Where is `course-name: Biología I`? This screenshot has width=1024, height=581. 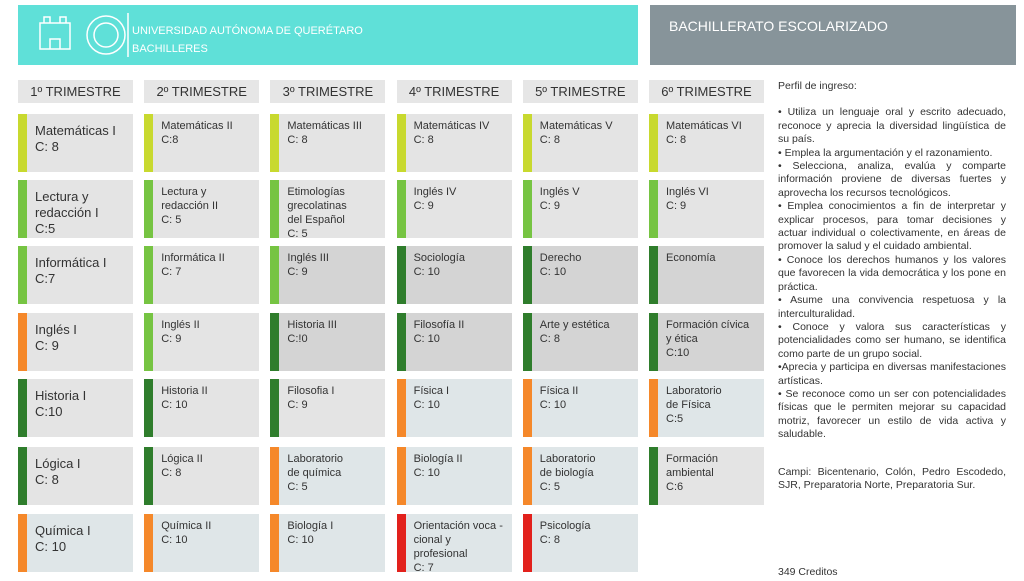 course-name: Biología I is located at coordinates (310, 526).